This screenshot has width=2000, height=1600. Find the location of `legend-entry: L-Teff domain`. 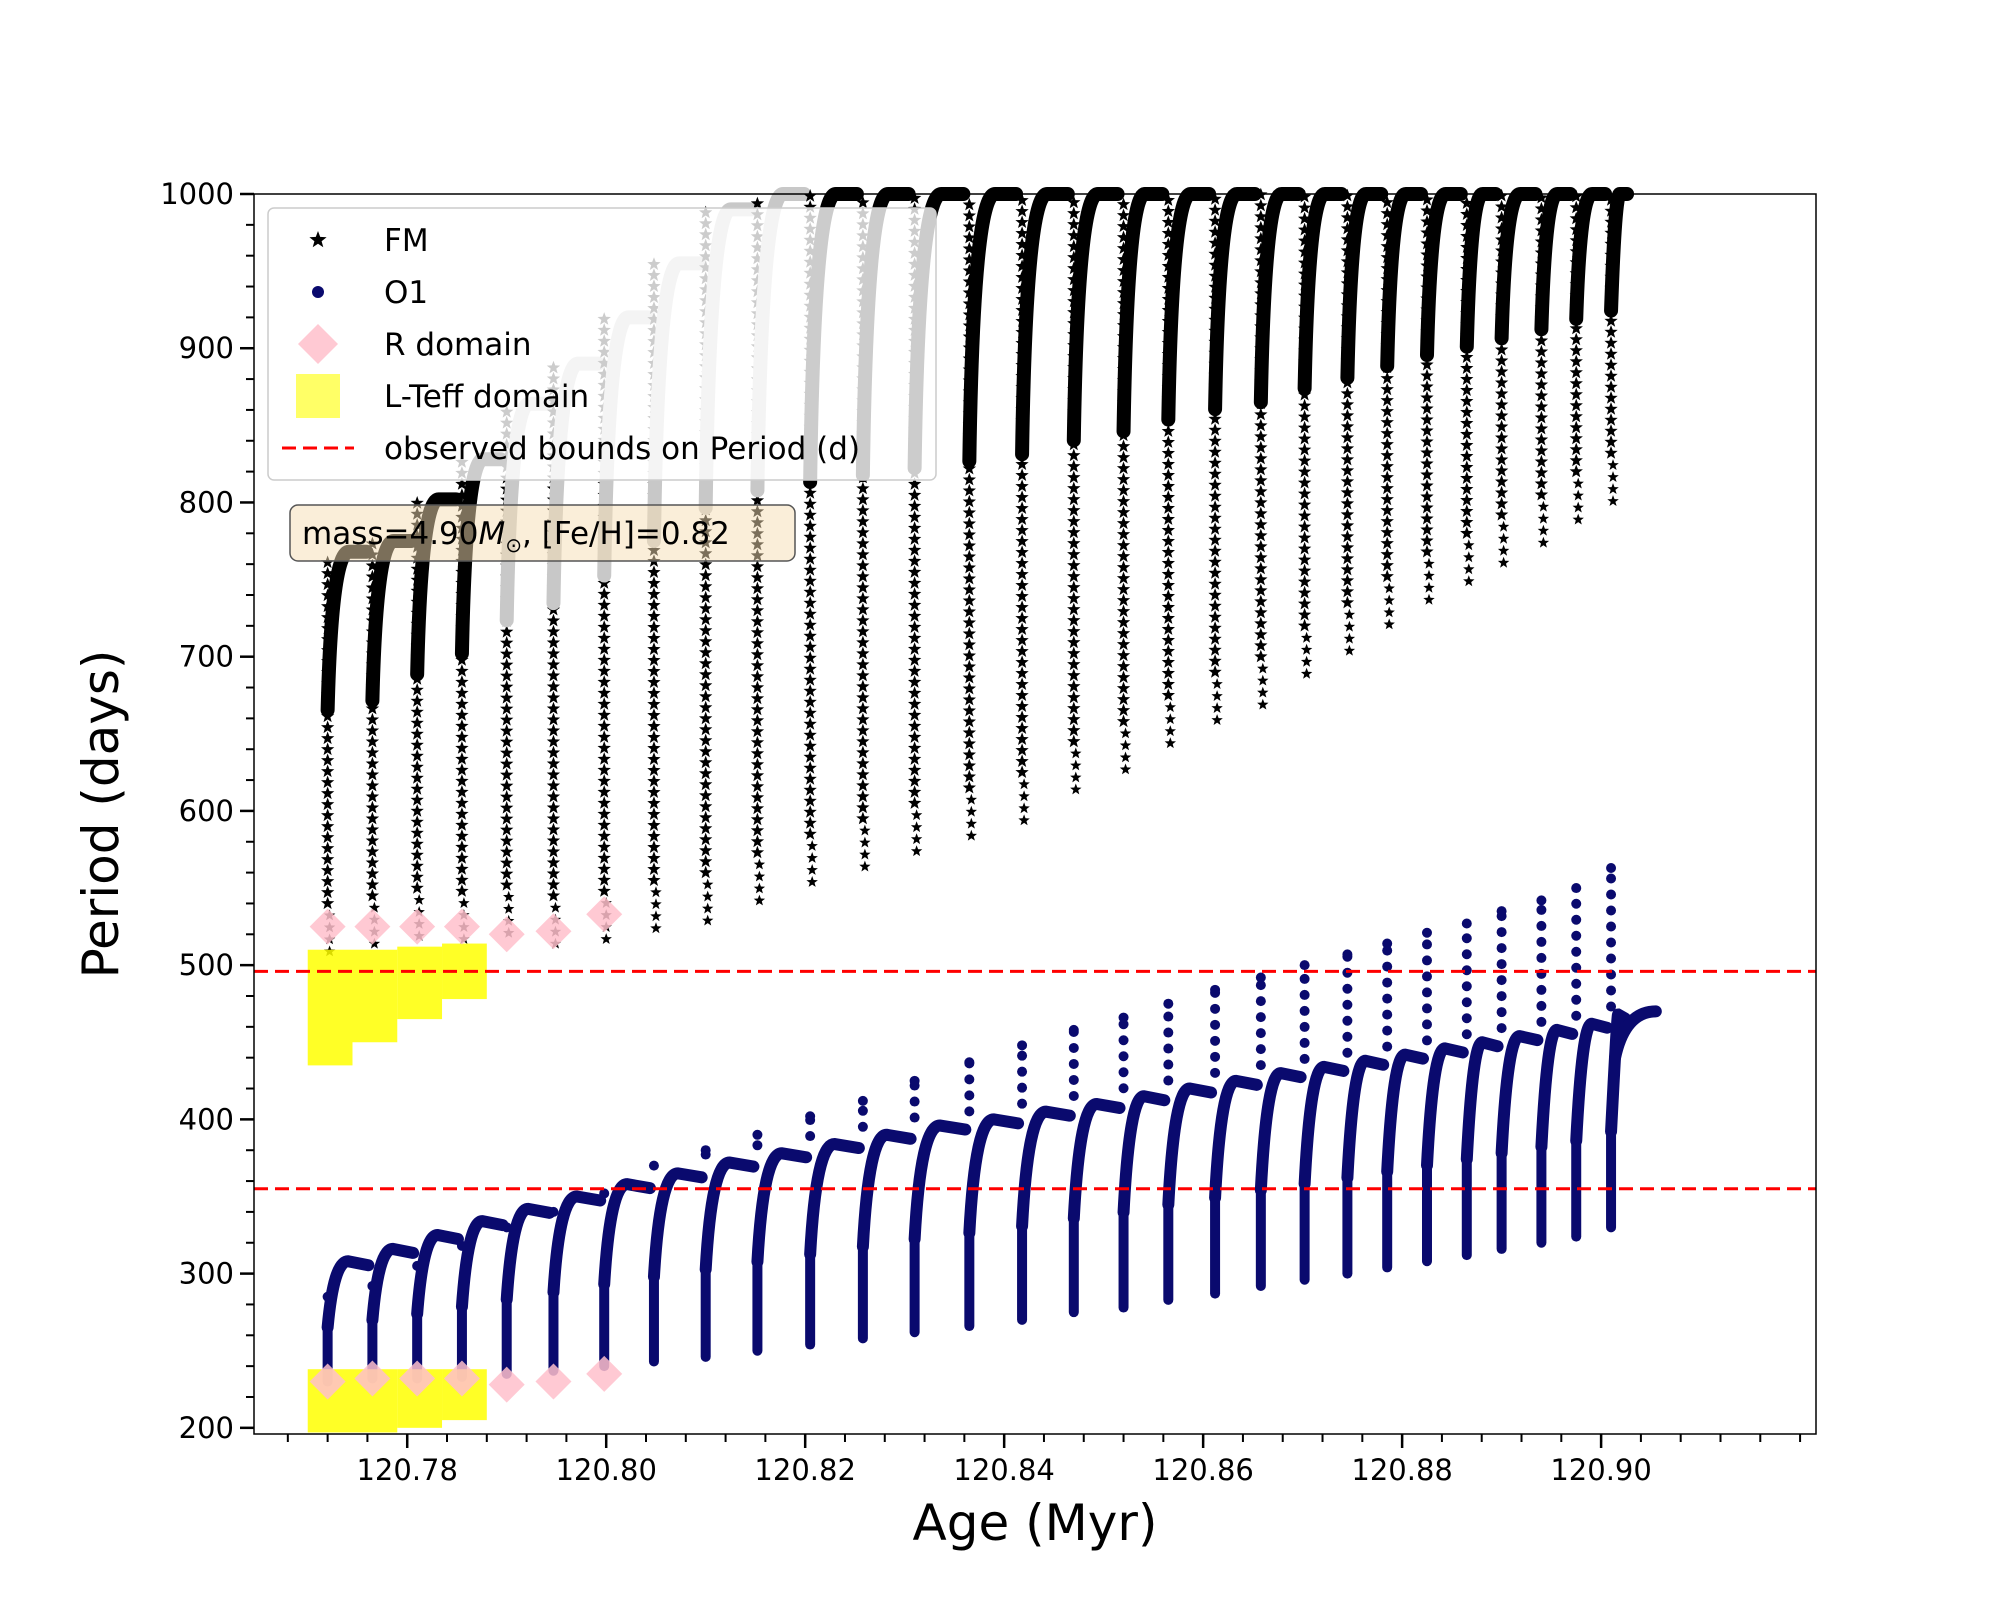

legend-entry: L-Teff domain is located at coordinates (442, 396).